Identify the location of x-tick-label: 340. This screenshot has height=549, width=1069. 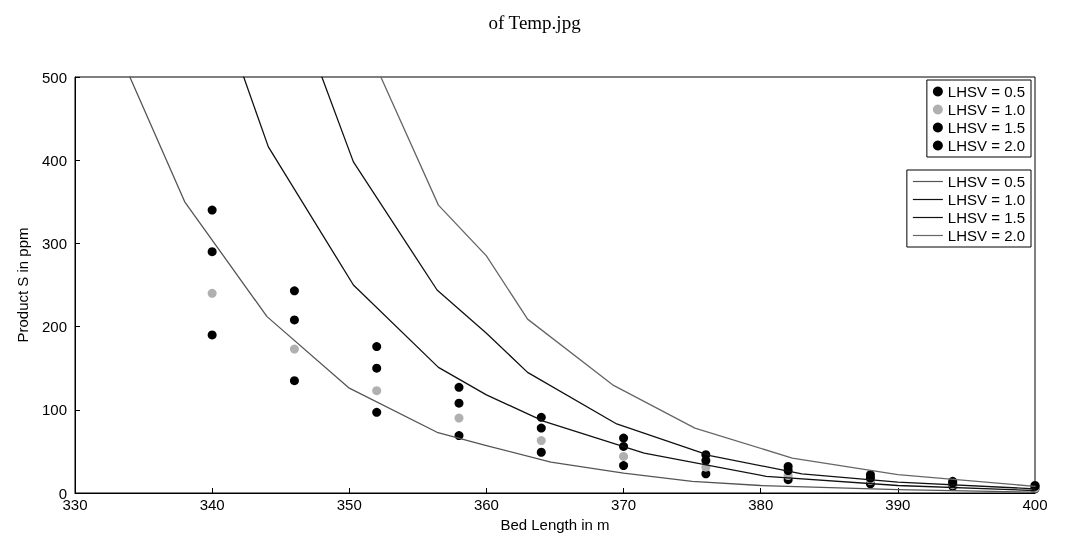
(212, 504).